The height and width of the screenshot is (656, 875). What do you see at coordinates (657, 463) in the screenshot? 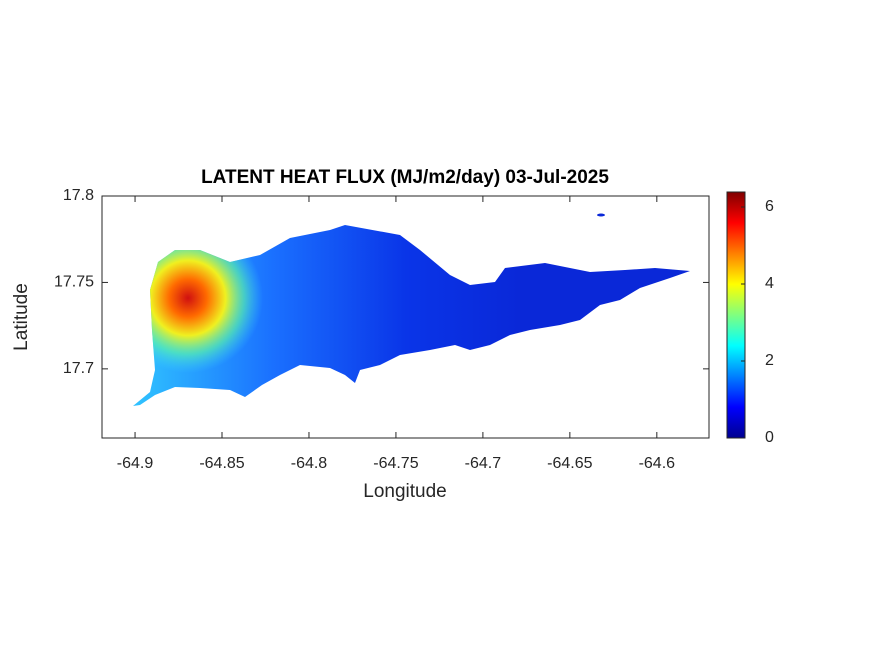
I see `x-tick-label: -64.6` at bounding box center [657, 463].